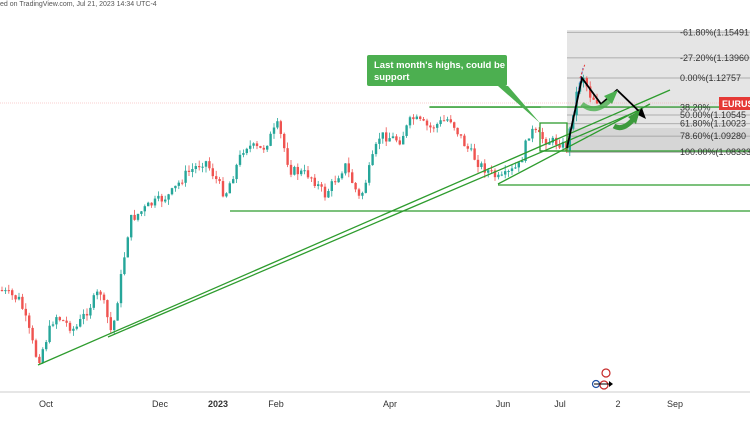 Image resolution: width=750 pixels, height=430 pixels. I want to click on fib-label-5: 61.80%(1.10023, so click(713, 124).